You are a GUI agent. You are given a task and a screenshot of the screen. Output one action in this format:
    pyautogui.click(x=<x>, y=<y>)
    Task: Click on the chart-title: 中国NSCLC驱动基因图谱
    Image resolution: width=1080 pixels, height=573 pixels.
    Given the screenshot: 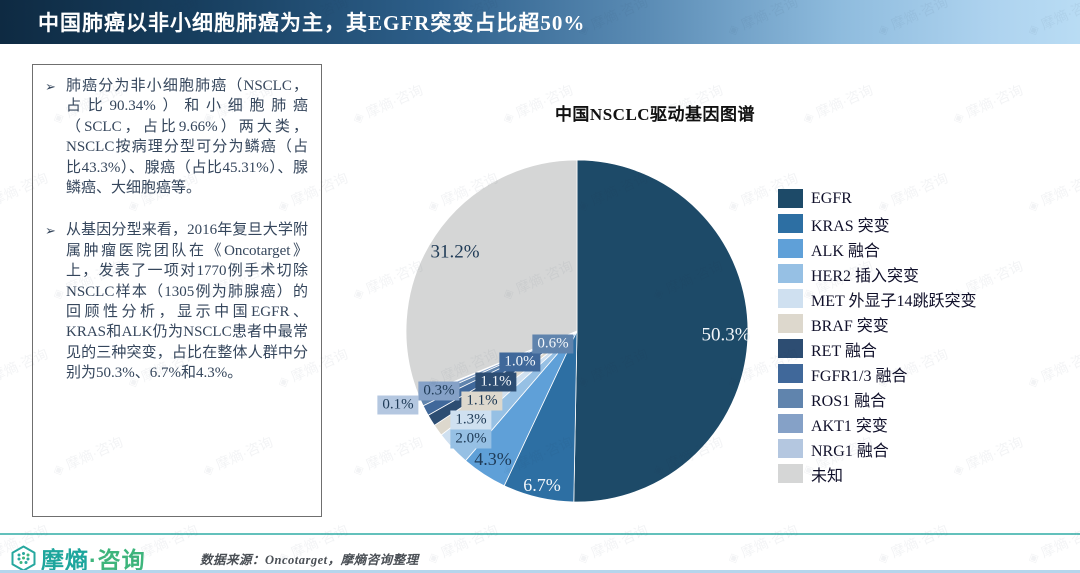 What is the action you would take?
    pyautogui.click(x=655, y=114)
    